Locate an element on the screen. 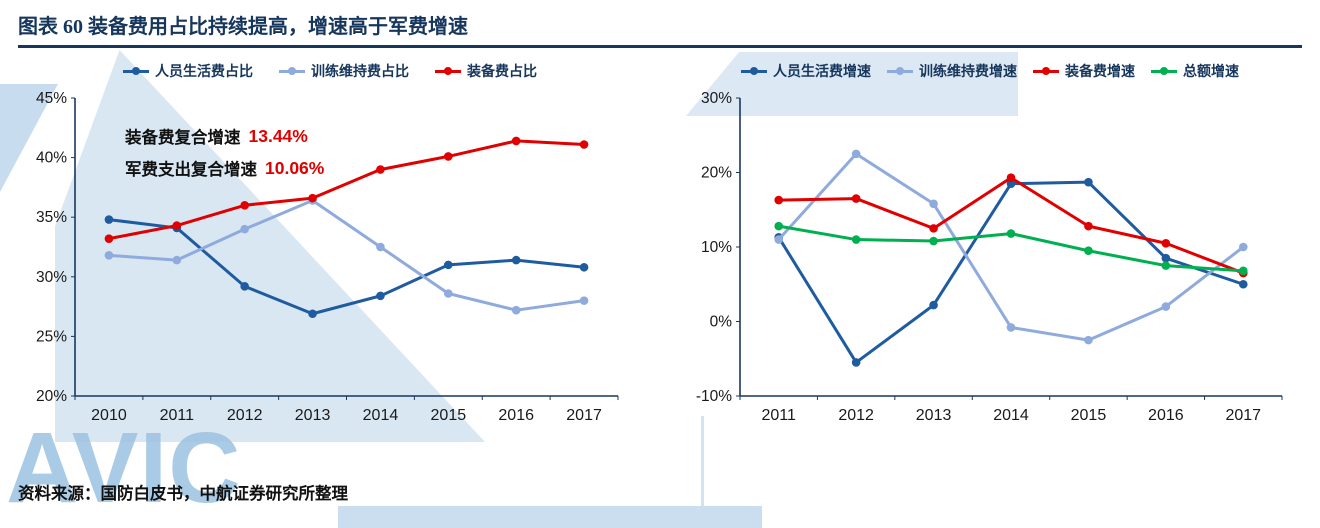  annotation-value: 10.06% is located at coordinates (295, 167).